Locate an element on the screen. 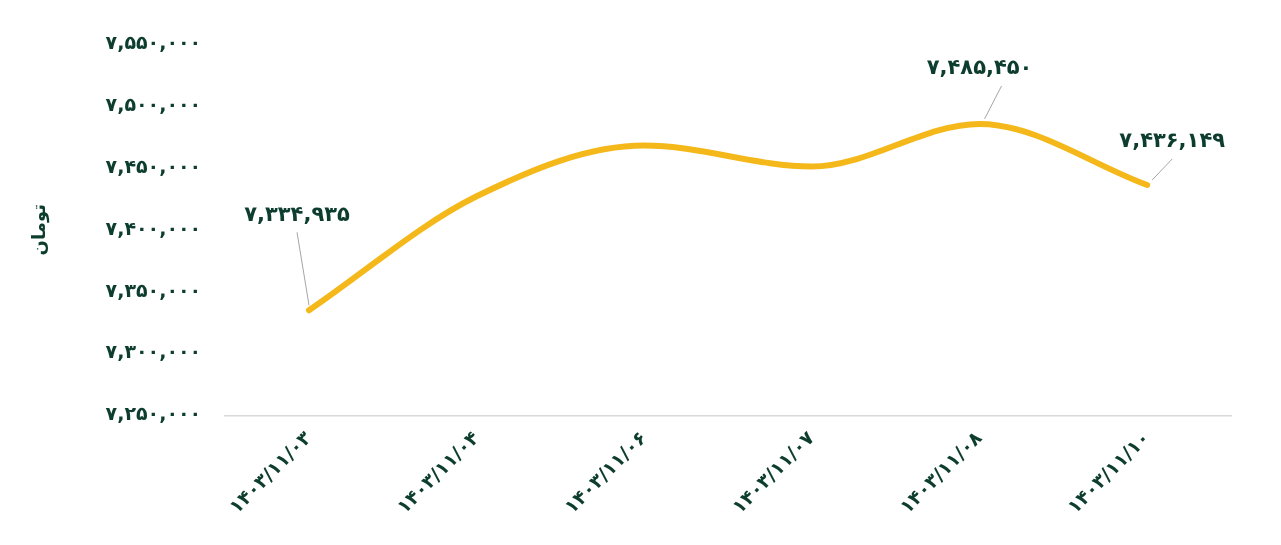 The width and height of the screenshot is (1281, 545). y-axis-title: تومان is located at coordinates (39, 230).